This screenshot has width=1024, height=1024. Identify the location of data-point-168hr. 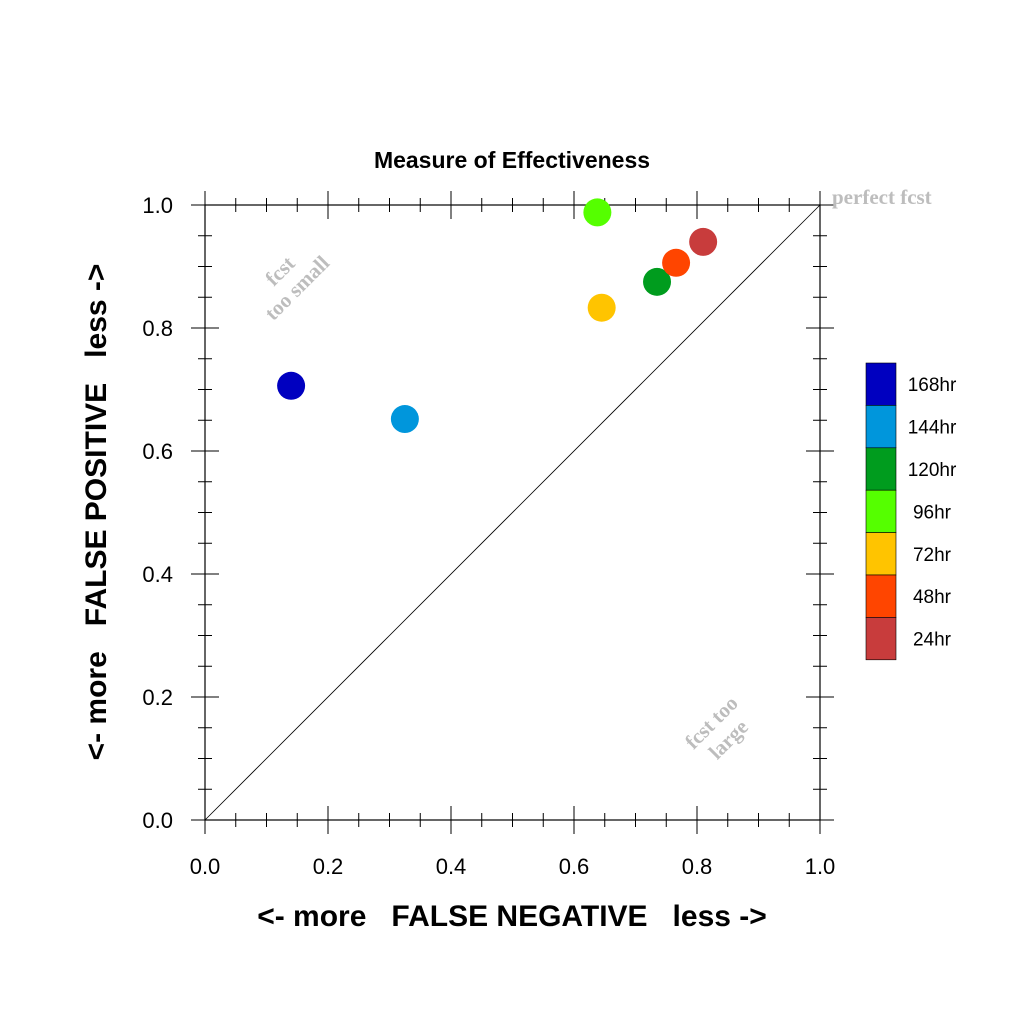
(291, 385).